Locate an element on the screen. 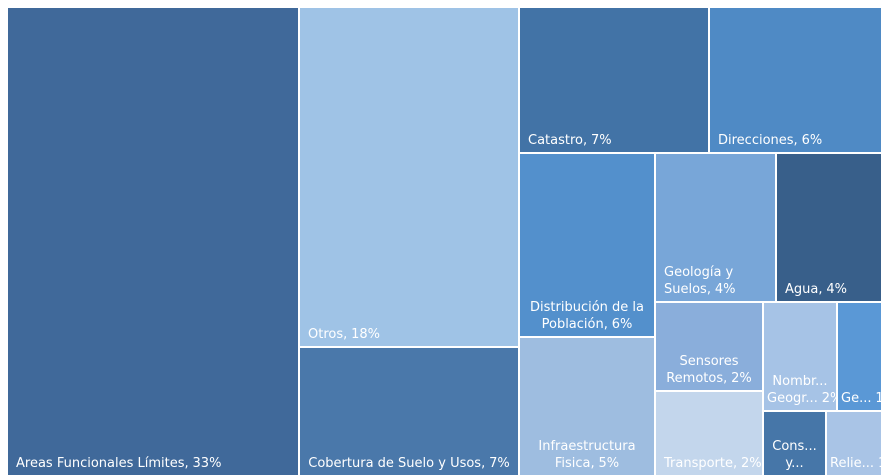  category-label: Areas Funcionales Límites, is located at coordinates (102, 463).